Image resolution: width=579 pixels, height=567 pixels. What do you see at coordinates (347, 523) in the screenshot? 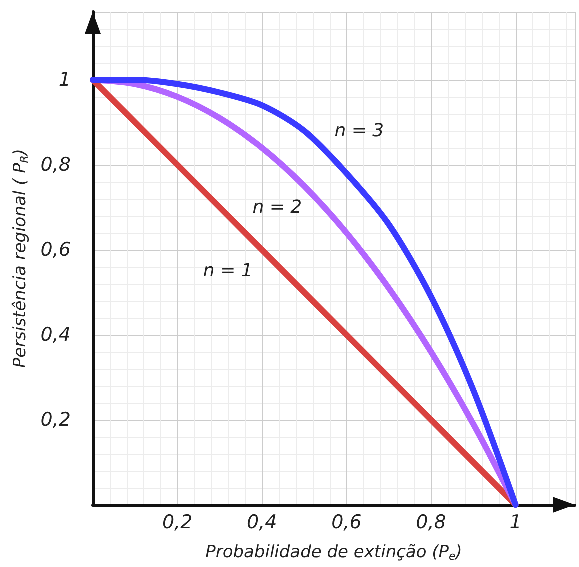
I see `x-tick-label: 0,6` at bounding box center [347, 523].